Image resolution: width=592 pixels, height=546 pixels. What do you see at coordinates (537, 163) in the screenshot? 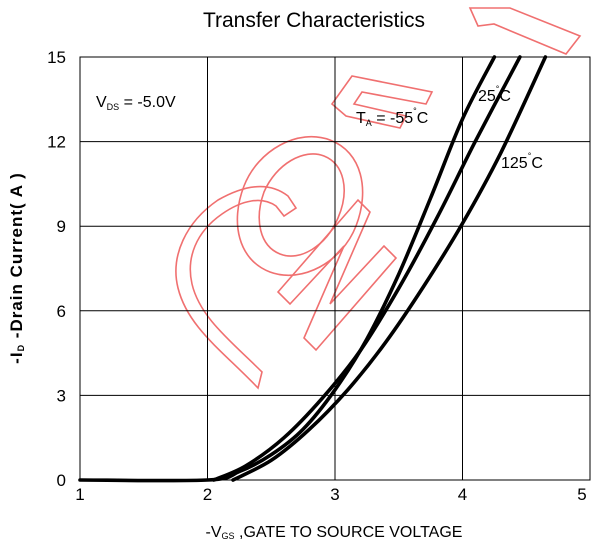
I see `125c-unit: C` at bounding box center [537, 163].